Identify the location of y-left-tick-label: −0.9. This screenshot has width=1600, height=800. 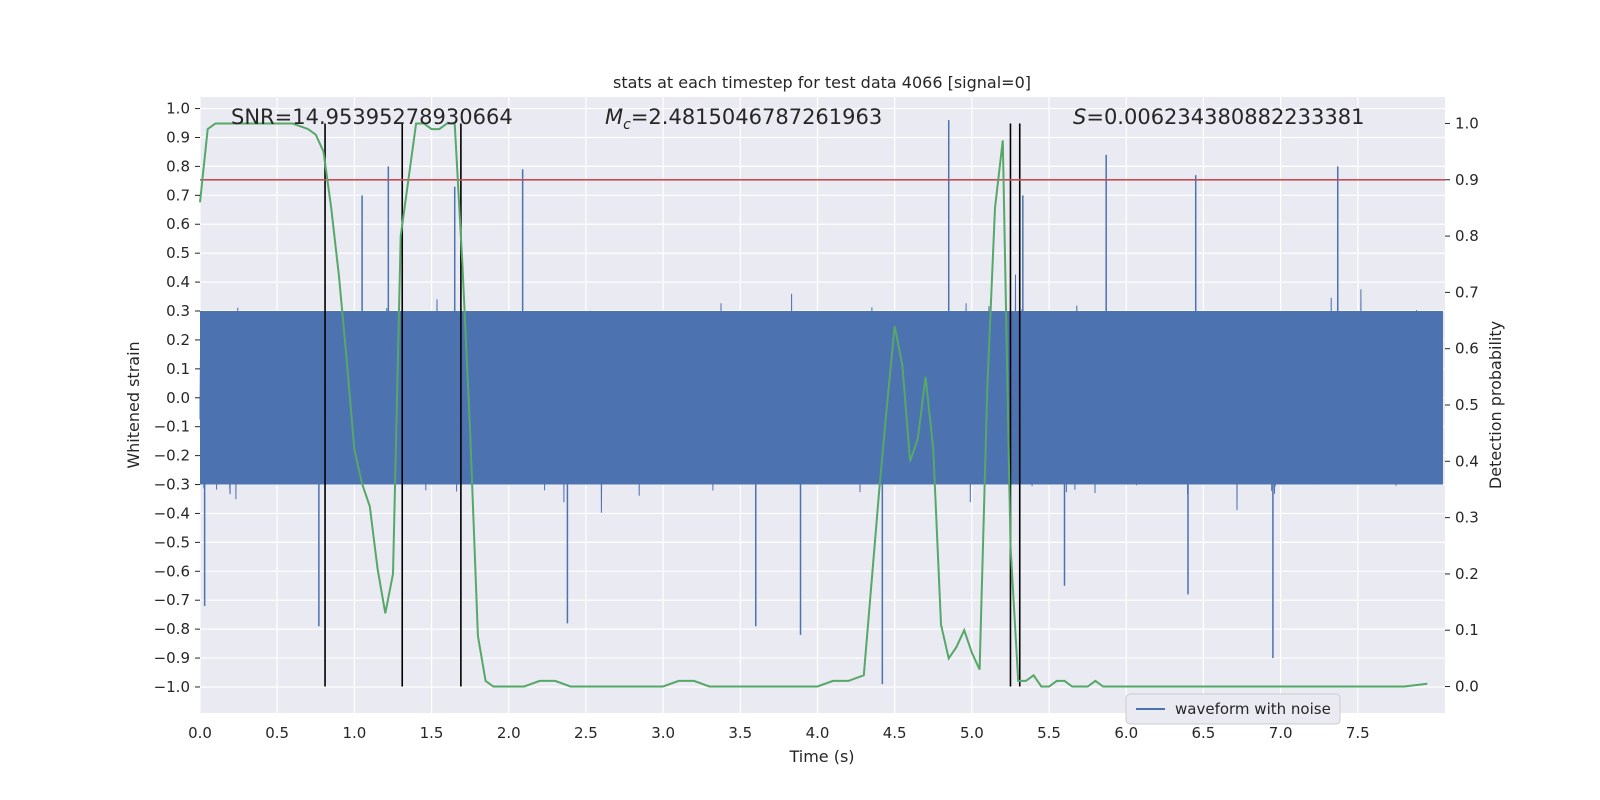
(172, 658).